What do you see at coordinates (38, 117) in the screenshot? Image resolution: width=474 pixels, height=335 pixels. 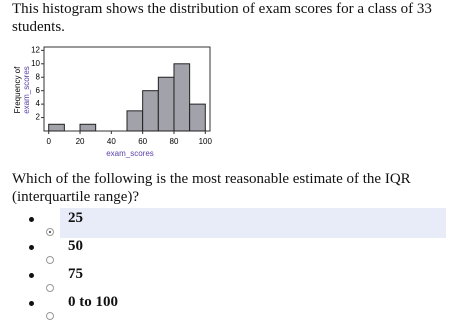 I see `y-tick-label: 2` at bounding box center [38, 117].